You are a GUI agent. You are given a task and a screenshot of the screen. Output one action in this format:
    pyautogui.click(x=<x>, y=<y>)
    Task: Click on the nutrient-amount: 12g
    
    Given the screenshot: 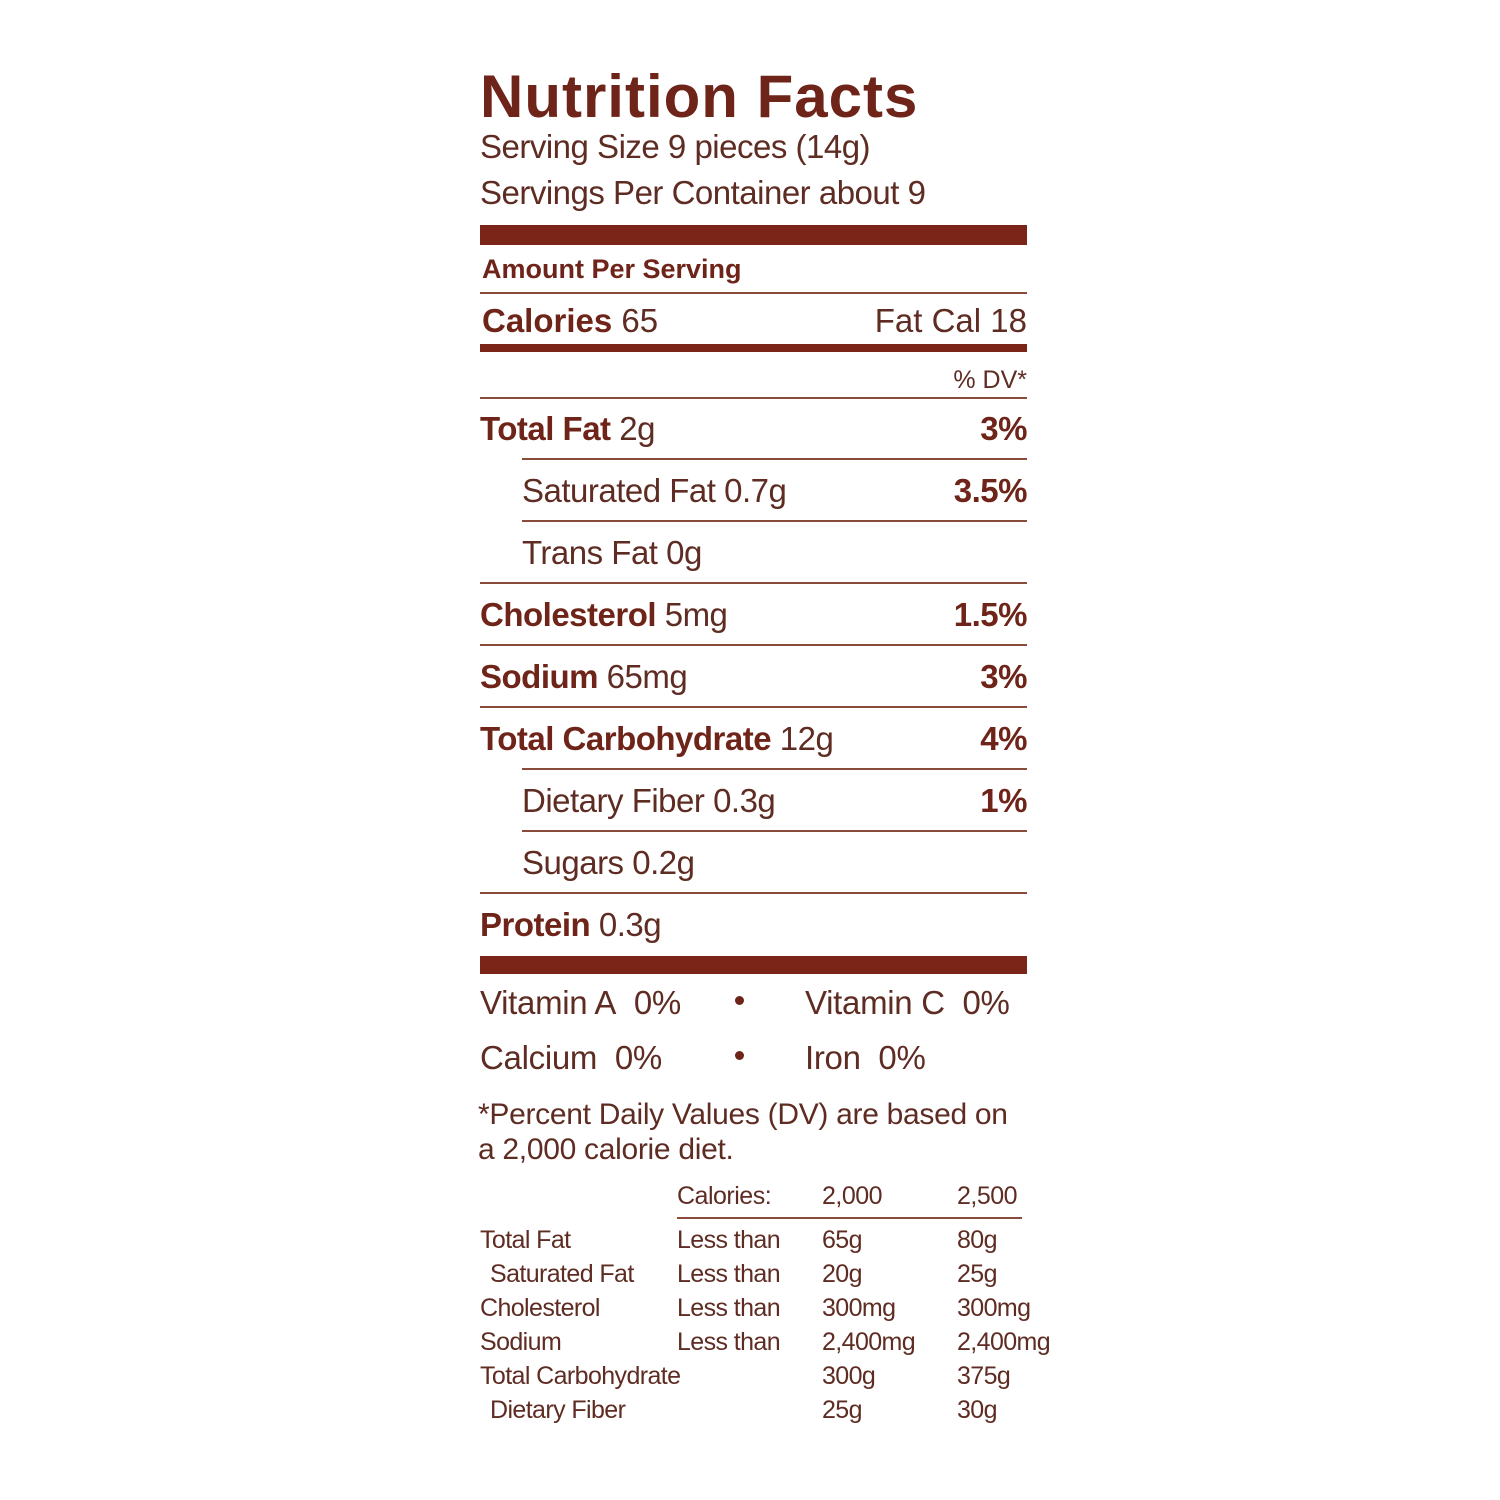 What is the action you would take?
    pyautogui.click(x=806, y=738)
    